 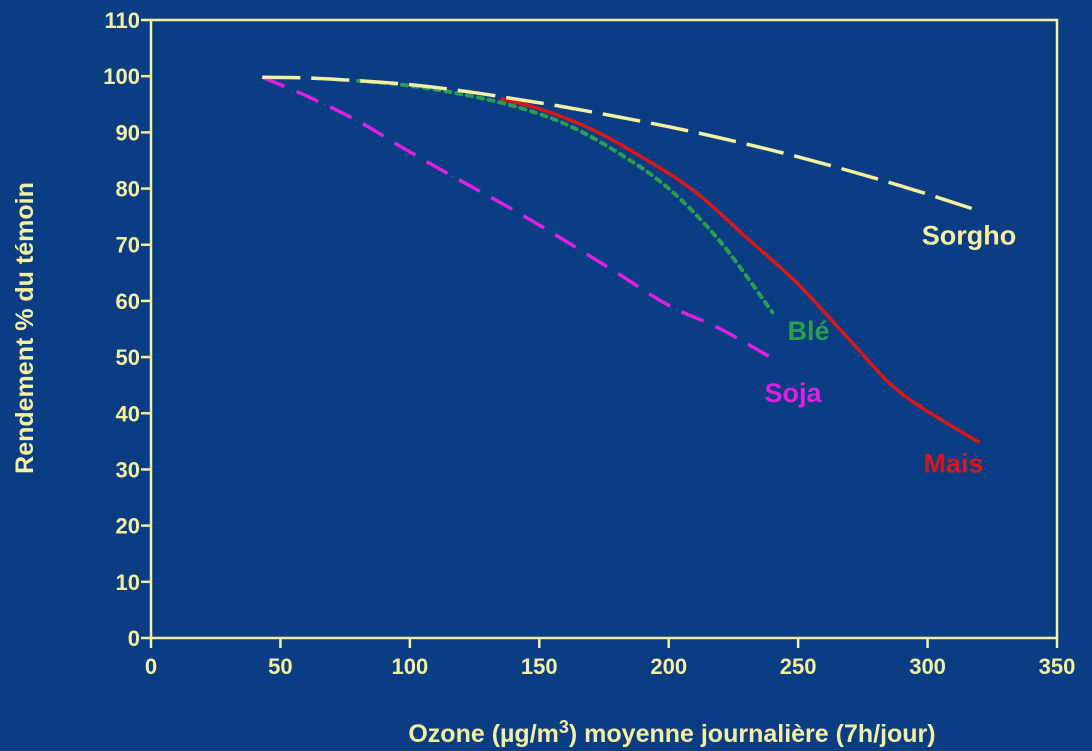 I want to click on y-tick-label: 10, so click(x=128, y=582).